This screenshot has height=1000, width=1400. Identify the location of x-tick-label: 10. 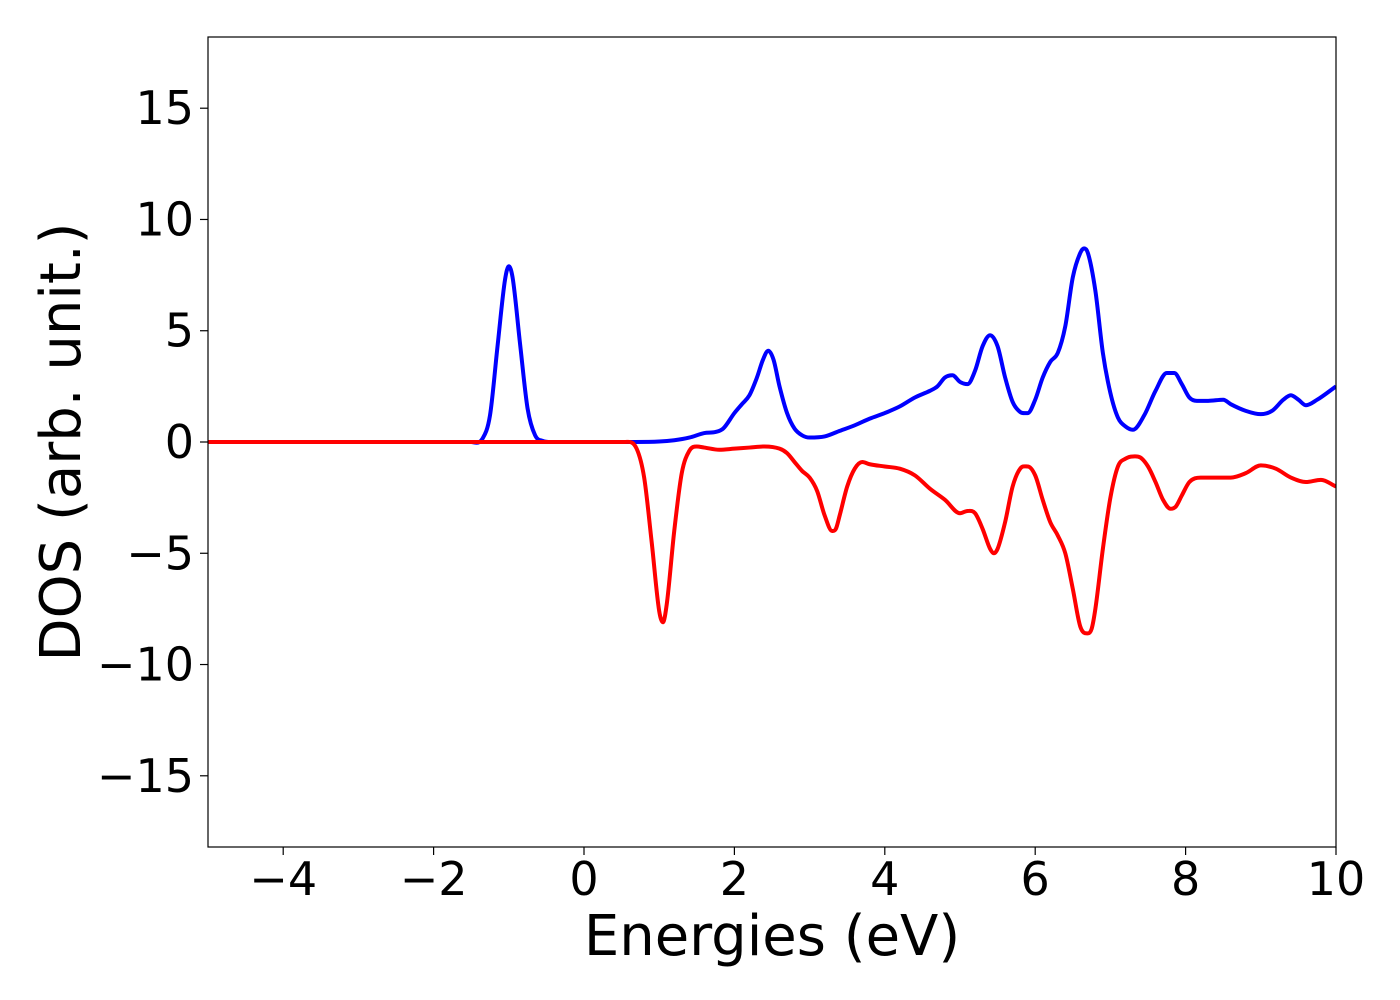
(1336, 879).